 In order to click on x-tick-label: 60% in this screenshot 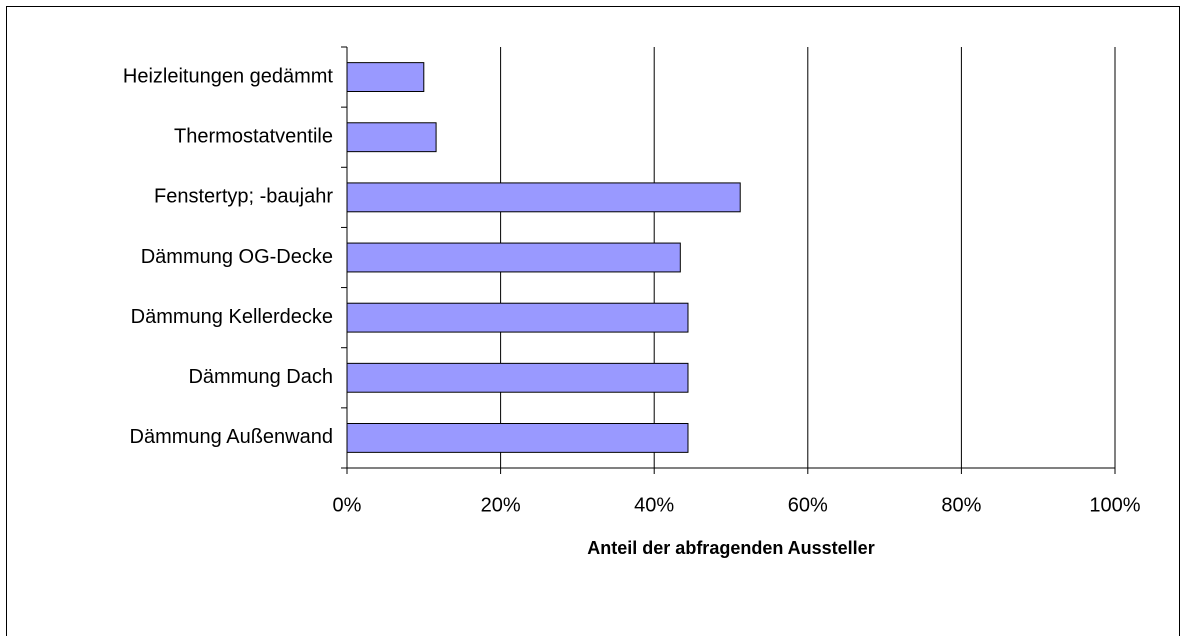, I will do `click(808, 505)`.